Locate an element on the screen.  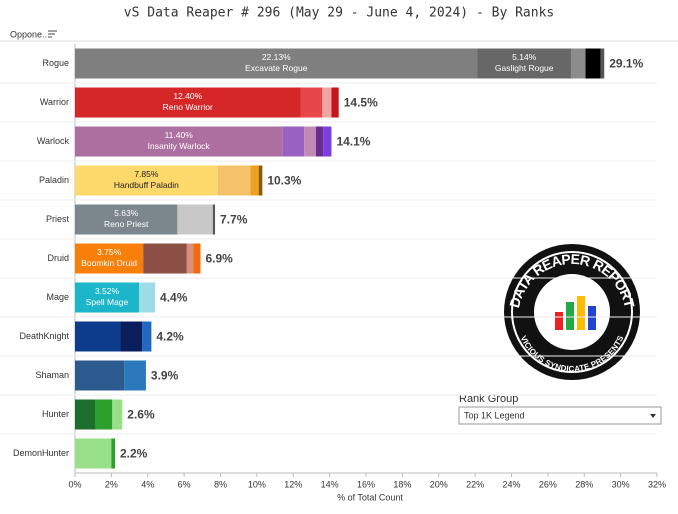
category-label: Warrior is located at coordinates (54, 102).